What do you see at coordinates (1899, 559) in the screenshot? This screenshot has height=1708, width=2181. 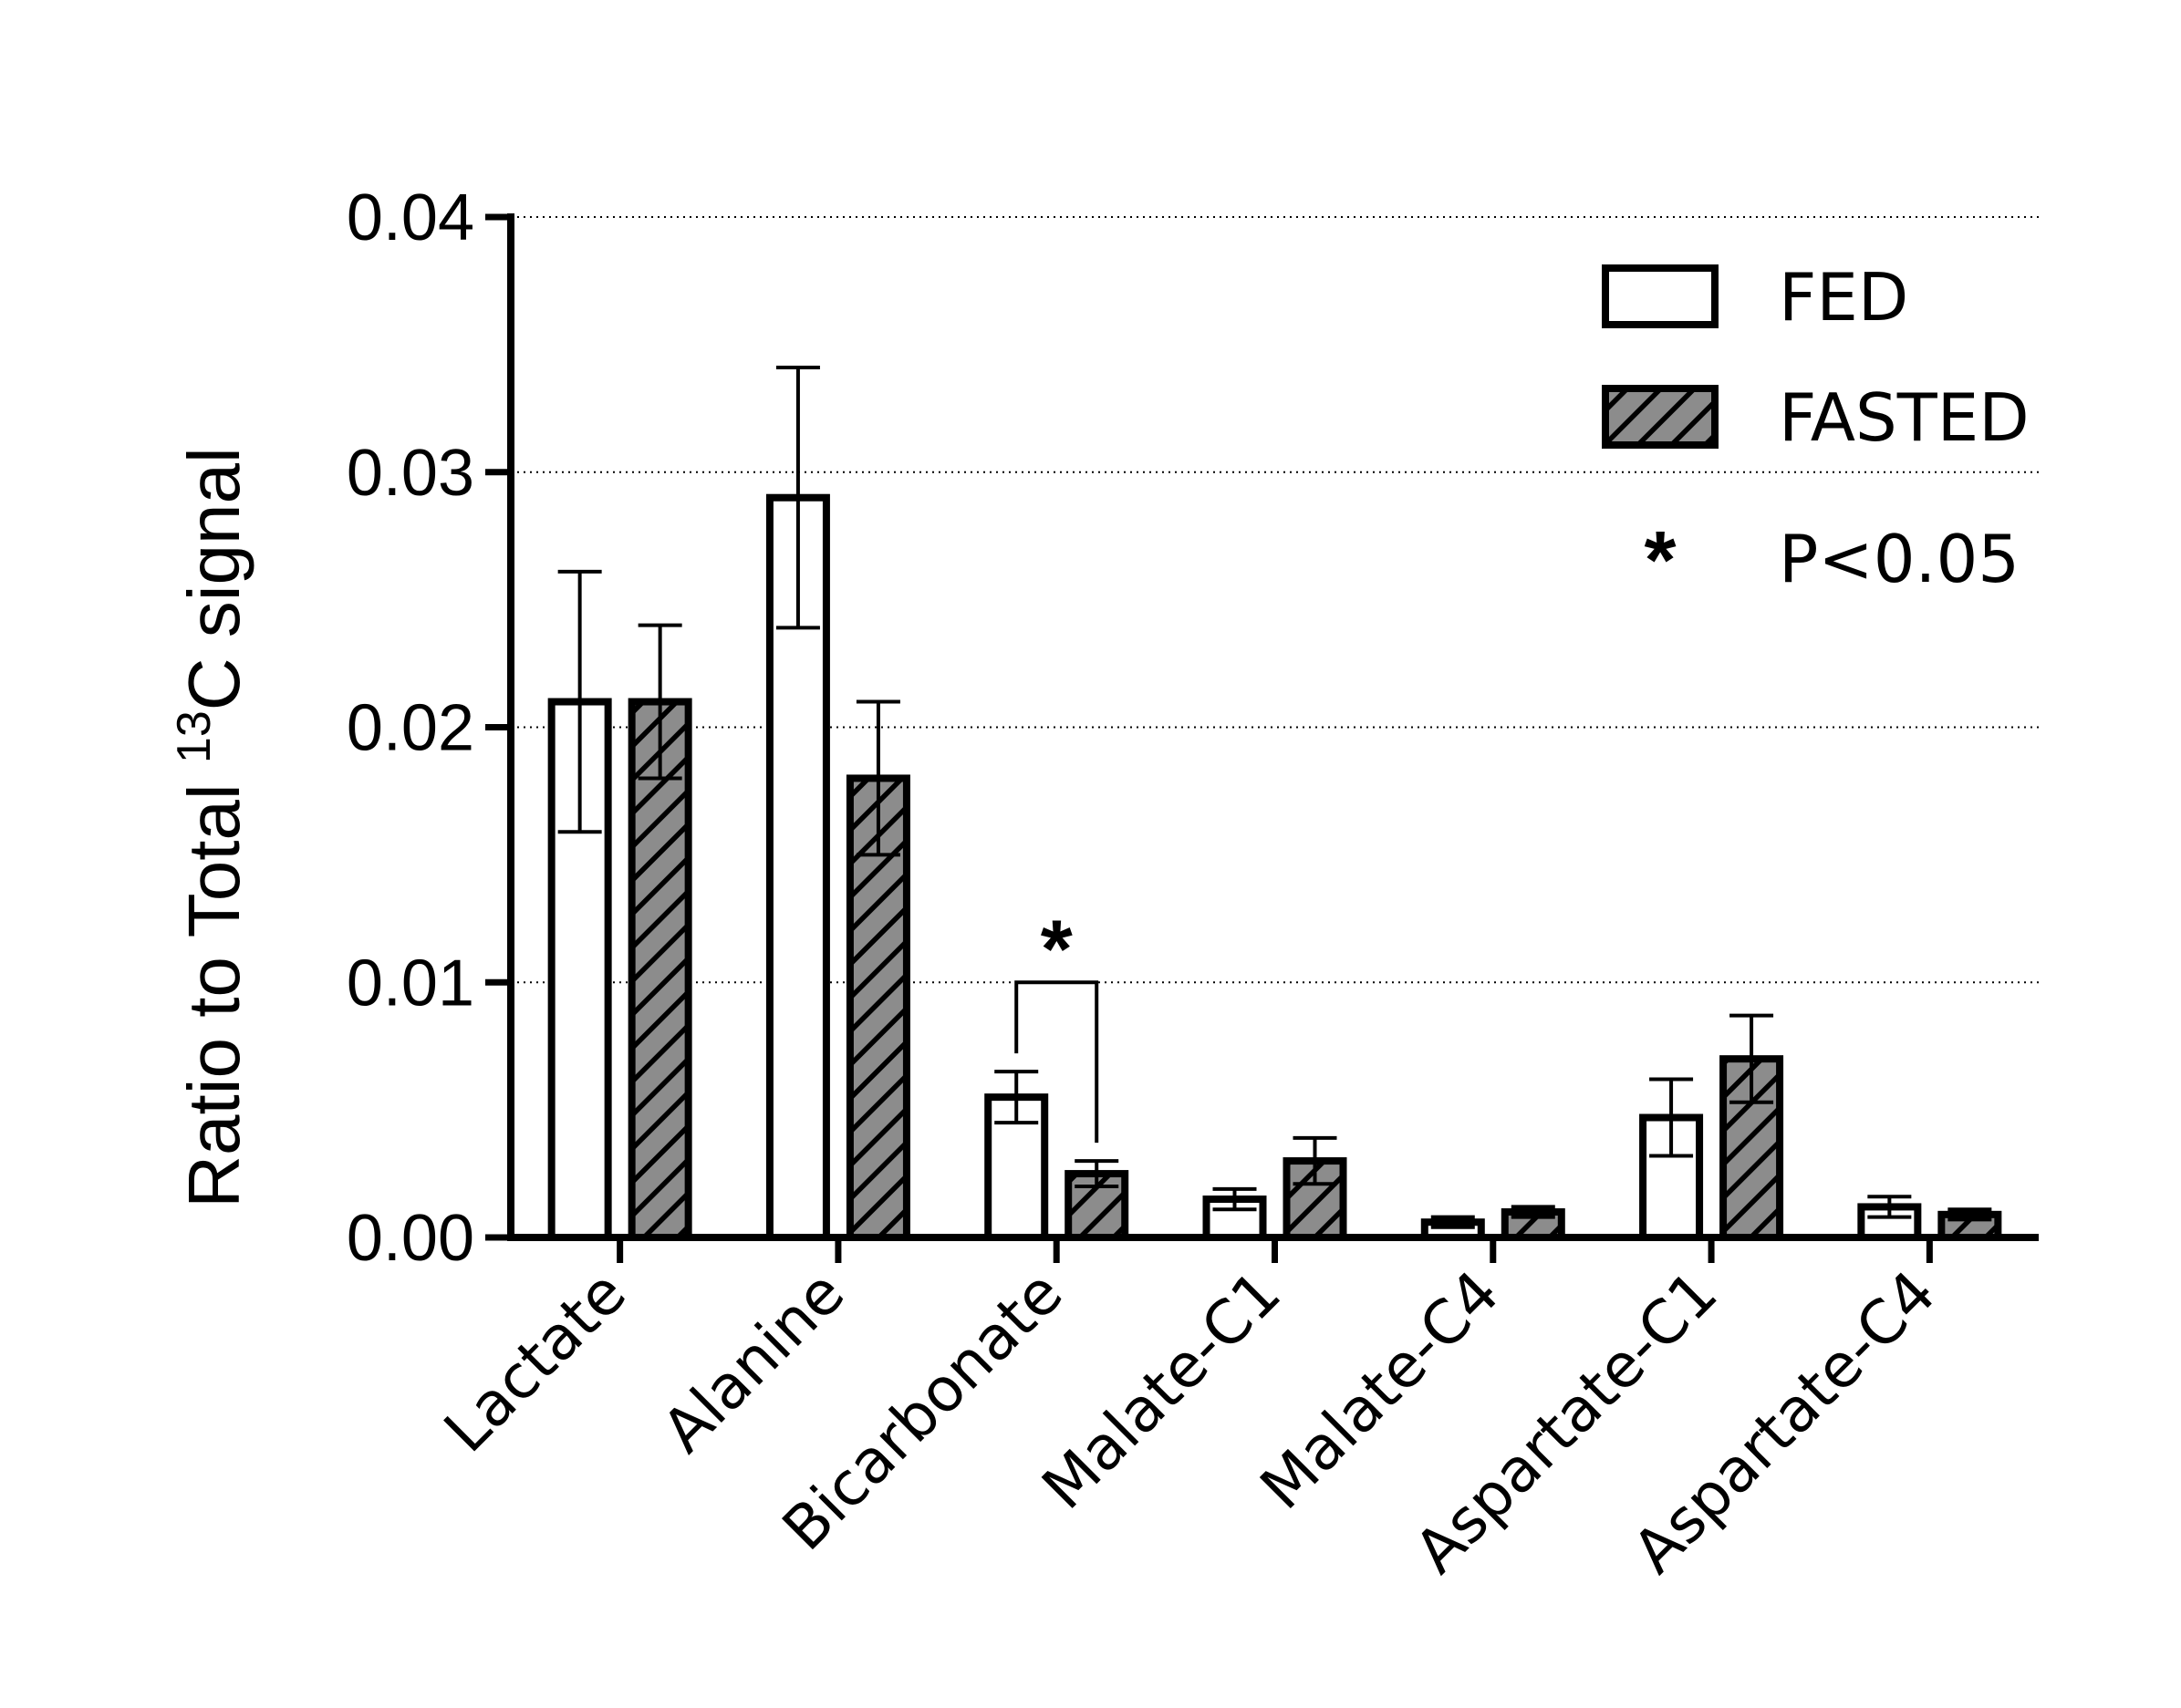 I see `legend-significance-label: P<0.05` at bounding box center [1899, 559].